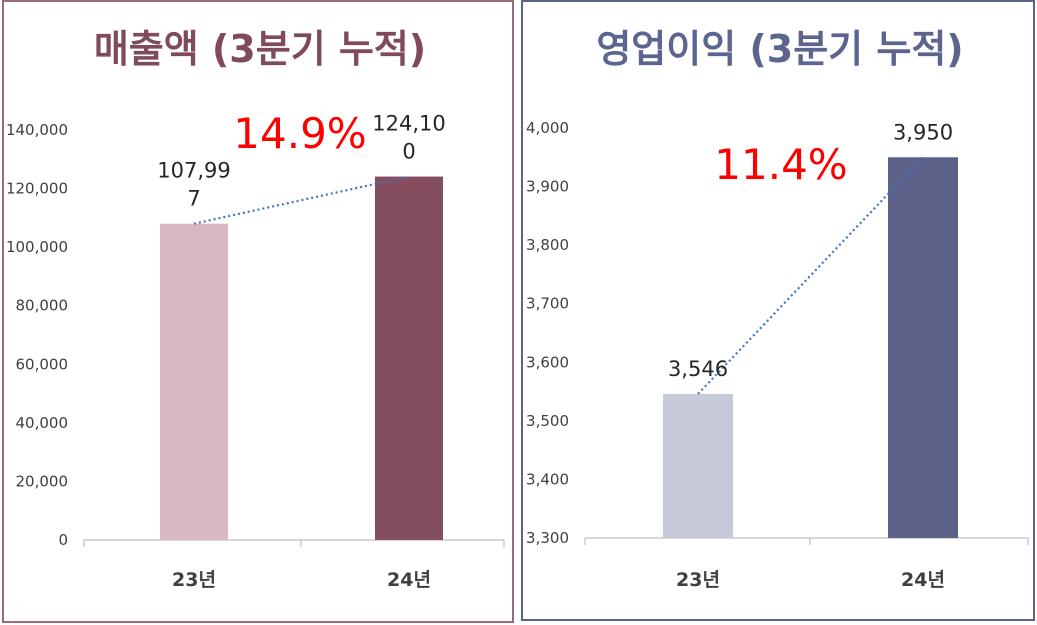  What do you see at coordinates (547, 187) in the screenshot?
I see `y-tick-label: 3,900` at bounding box center [547, 187].